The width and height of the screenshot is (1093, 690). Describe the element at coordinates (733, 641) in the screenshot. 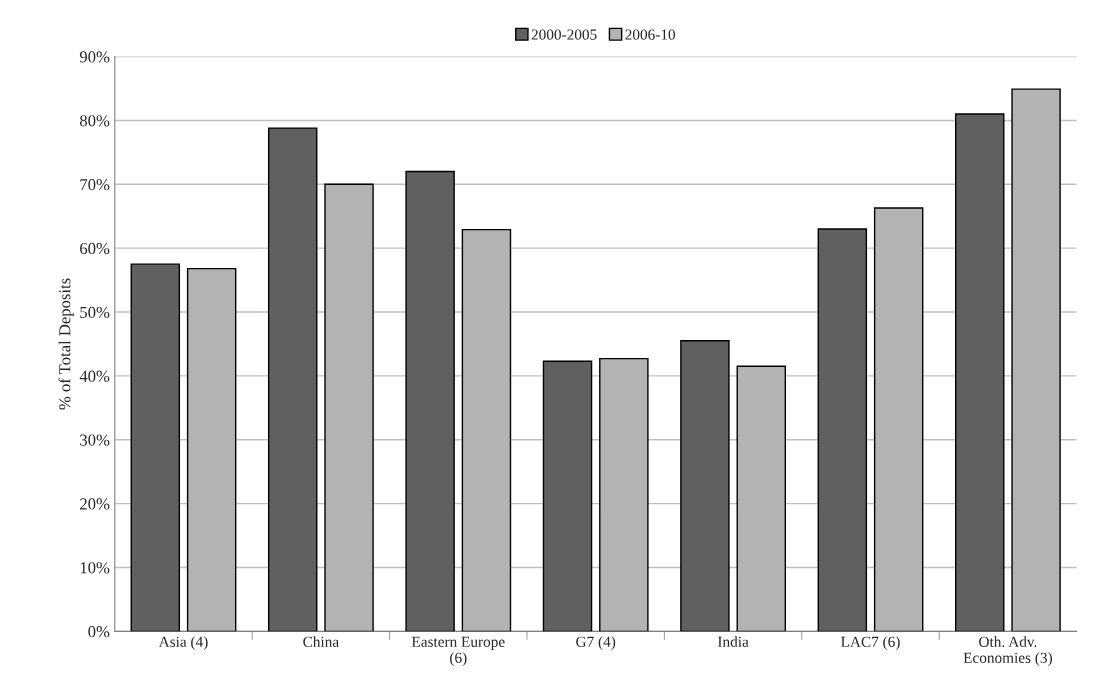

I see `x-tick-label: India` at that location.